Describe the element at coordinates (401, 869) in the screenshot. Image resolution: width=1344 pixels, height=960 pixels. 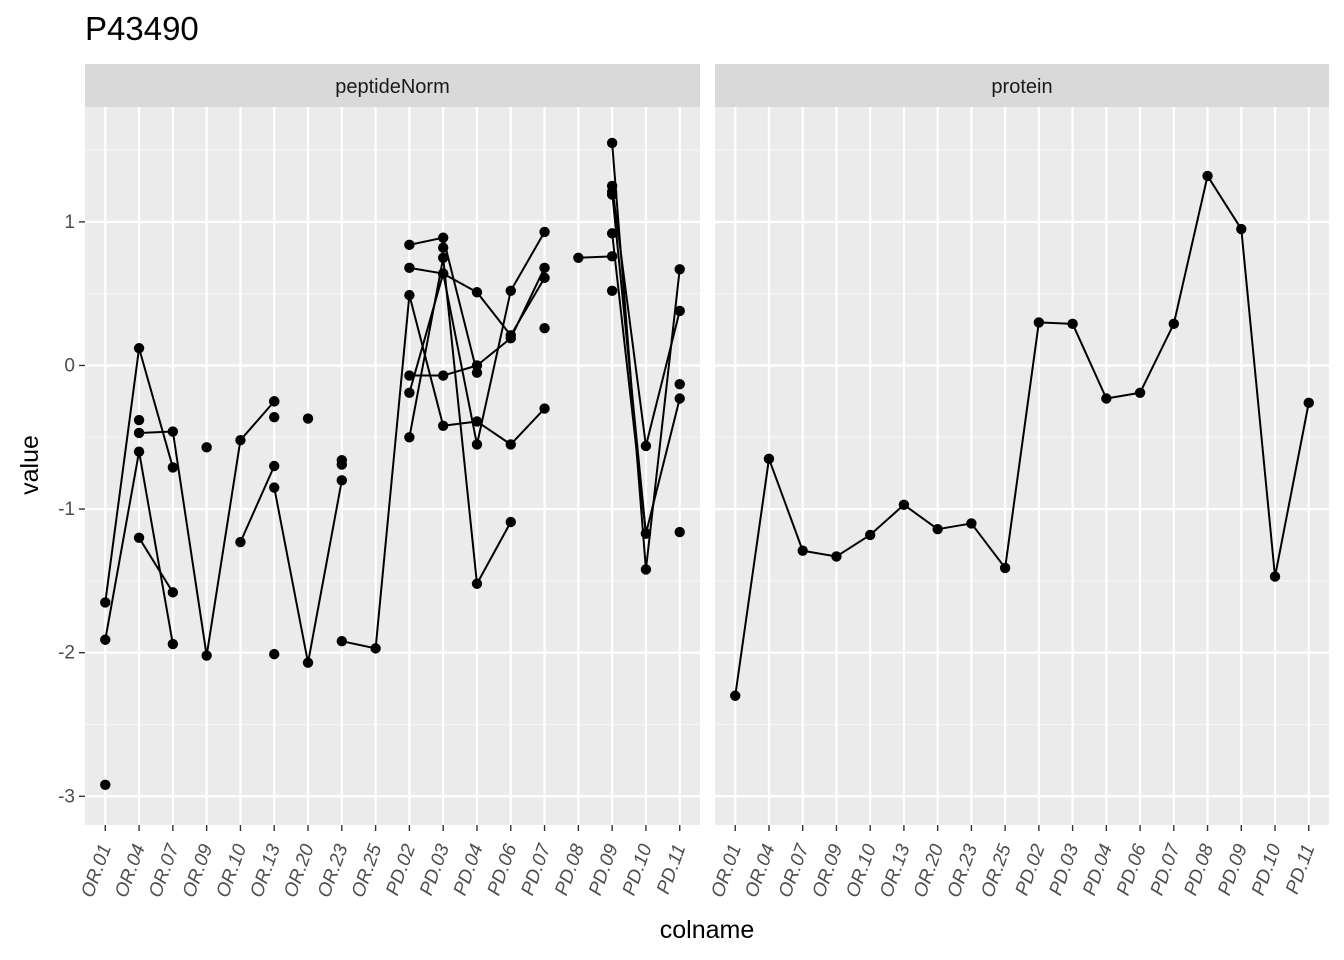
I see `x-tick-label: PD.02` at that location.